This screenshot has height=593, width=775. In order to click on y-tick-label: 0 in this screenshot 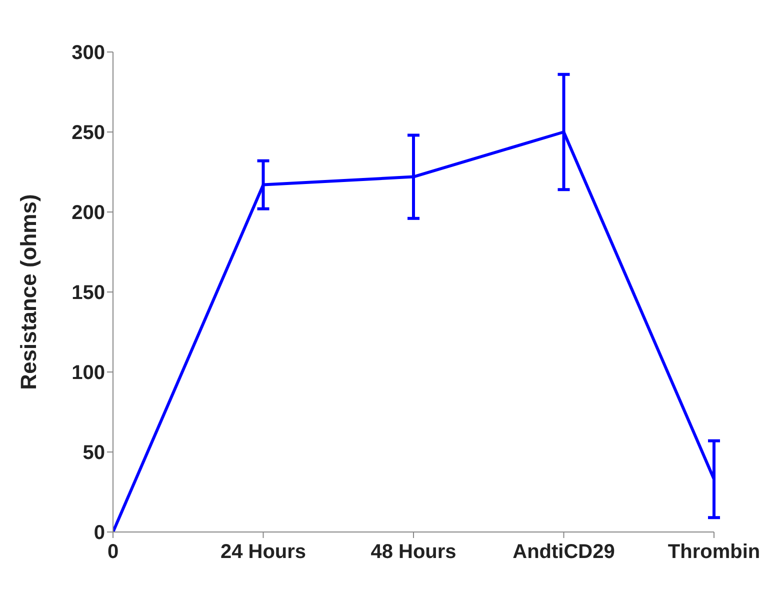, I will do `click(99, 533)`.